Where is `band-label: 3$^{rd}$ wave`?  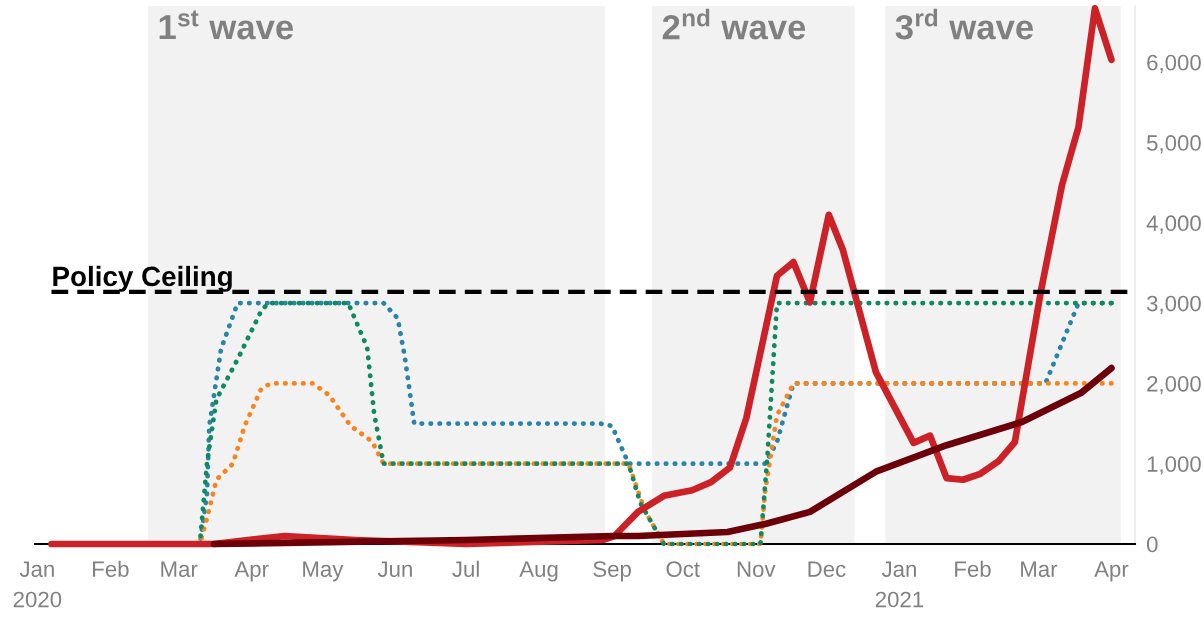 band-label: 3$^{rd}$ wave is located at coordinates (964, 24).